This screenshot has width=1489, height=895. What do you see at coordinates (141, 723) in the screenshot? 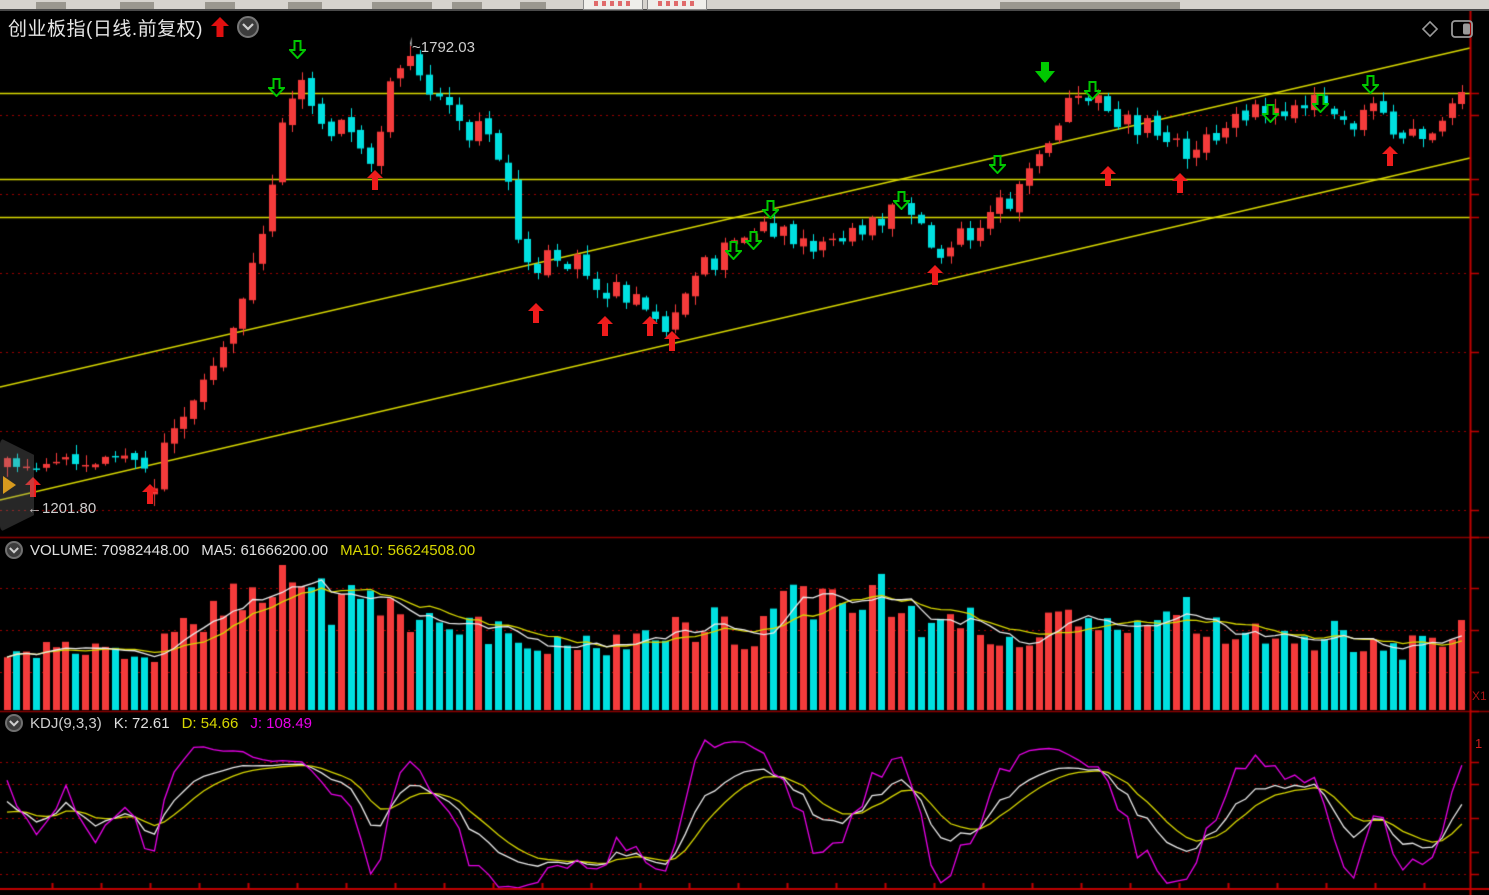
I see `kdj-k-value: K: 72.61` at bounding box center [141, 723].